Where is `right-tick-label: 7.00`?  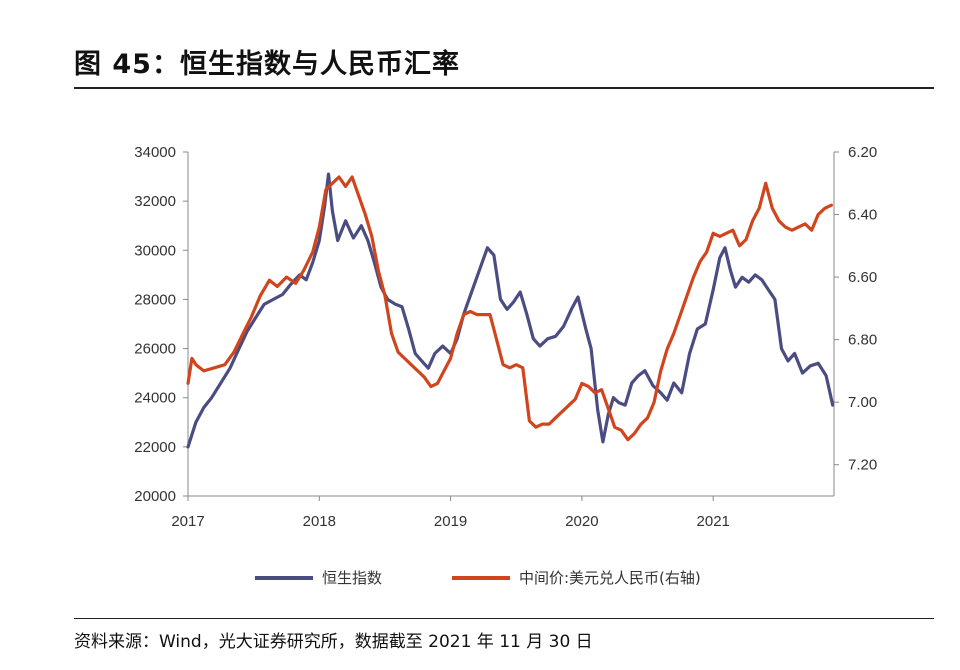
right-tick-label: 7.00 is located at coordinates (862, 402).